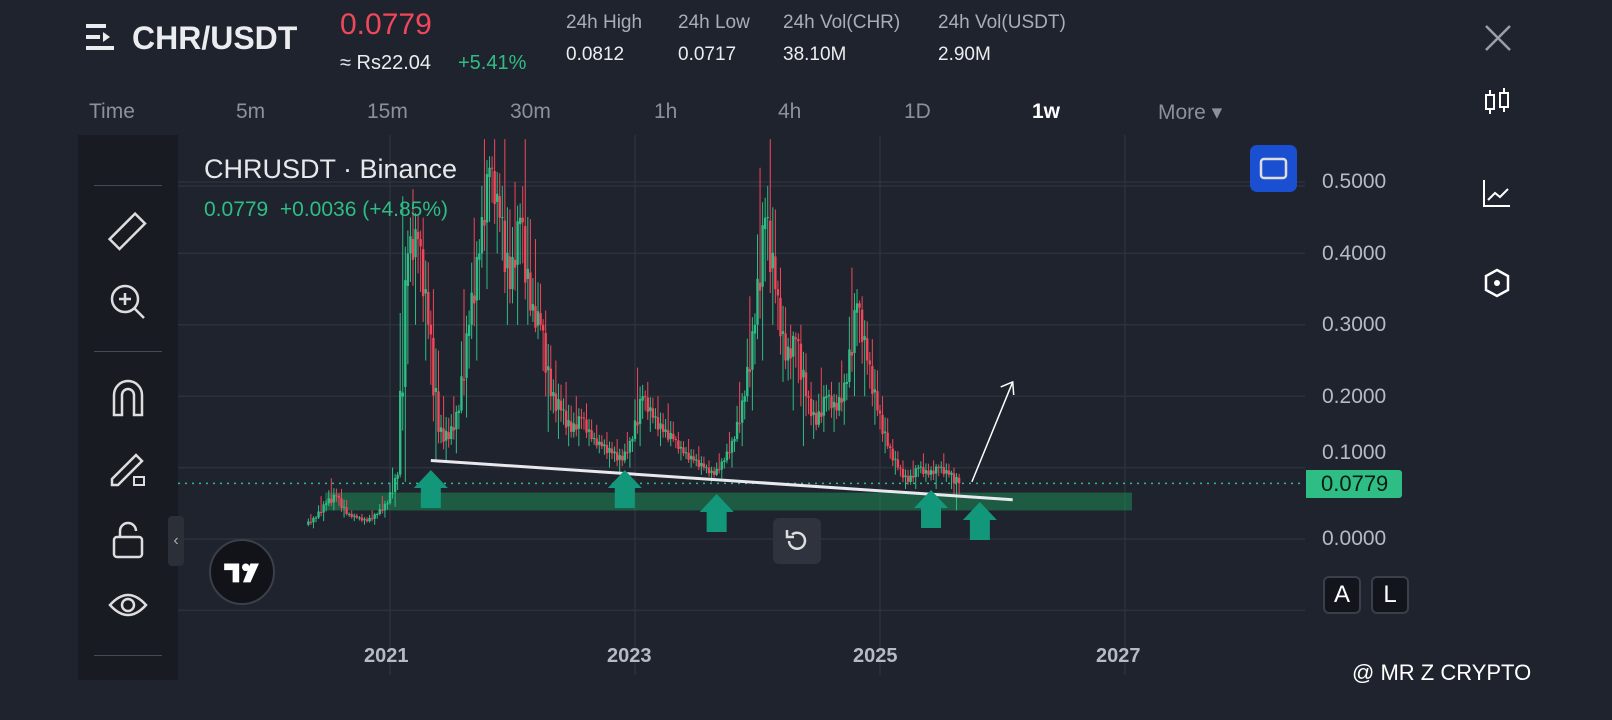 This screenshot has width=1612, height=720. Describe the element at coordinates (1497, 103) in the screenshot. I see `candlestick-icon` at that location.